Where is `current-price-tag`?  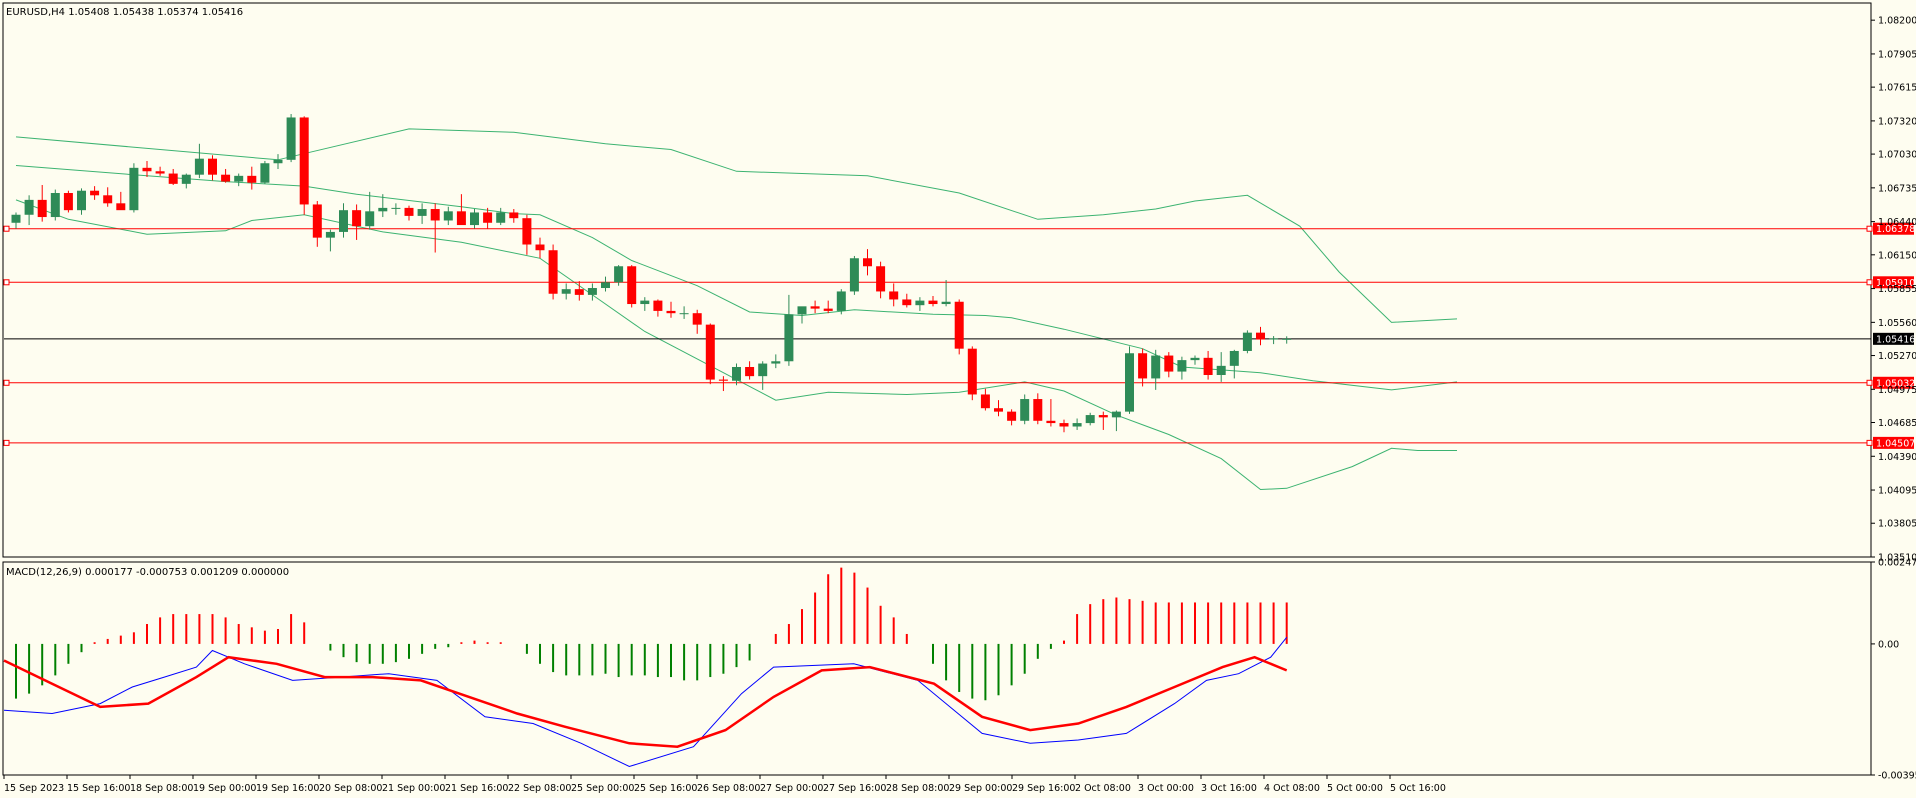
current-price-tag is located at coordinates (1893, 338).